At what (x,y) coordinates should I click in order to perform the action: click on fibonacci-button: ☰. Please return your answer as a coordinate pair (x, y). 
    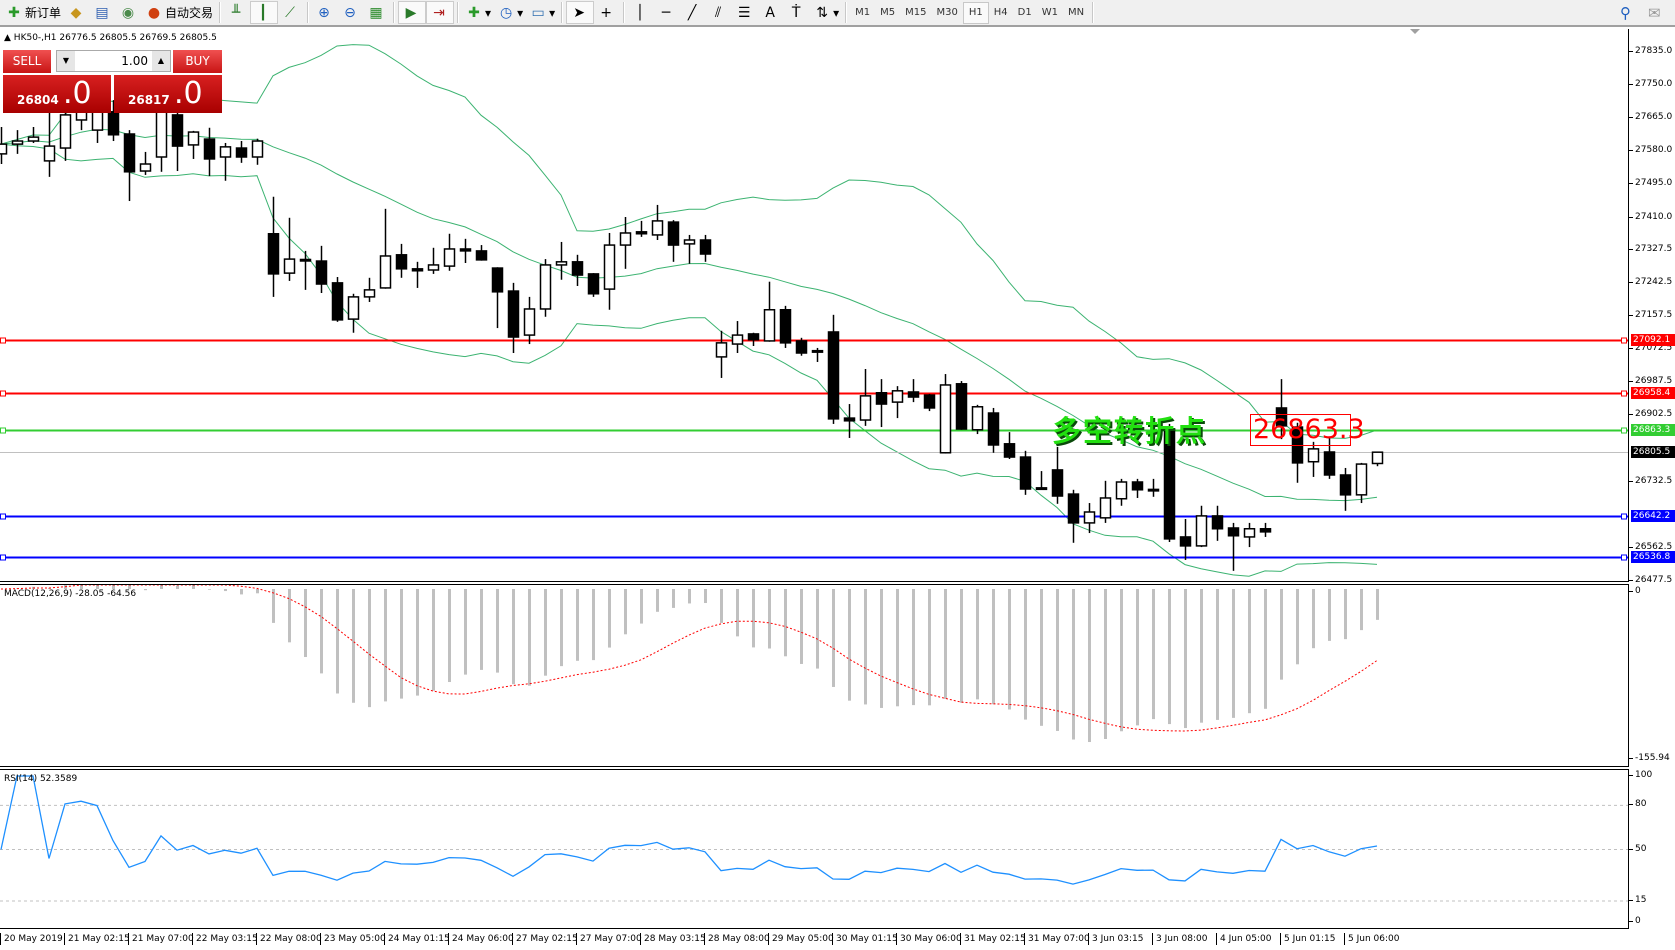
    Looking at the image, I should click on (745, 12).